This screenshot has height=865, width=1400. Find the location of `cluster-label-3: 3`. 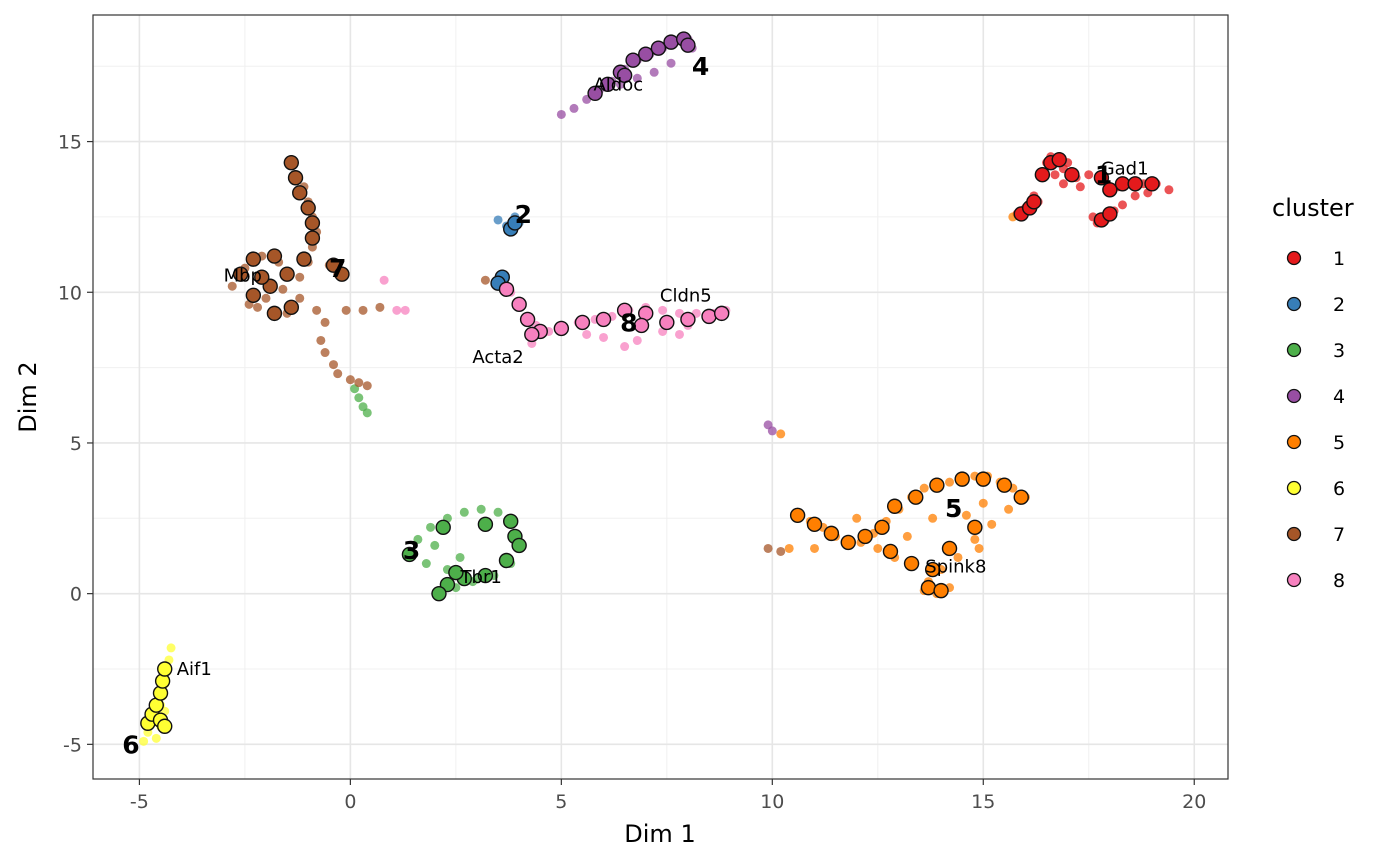

cluster-label-3: 3 is located at coordinates (411, 550).